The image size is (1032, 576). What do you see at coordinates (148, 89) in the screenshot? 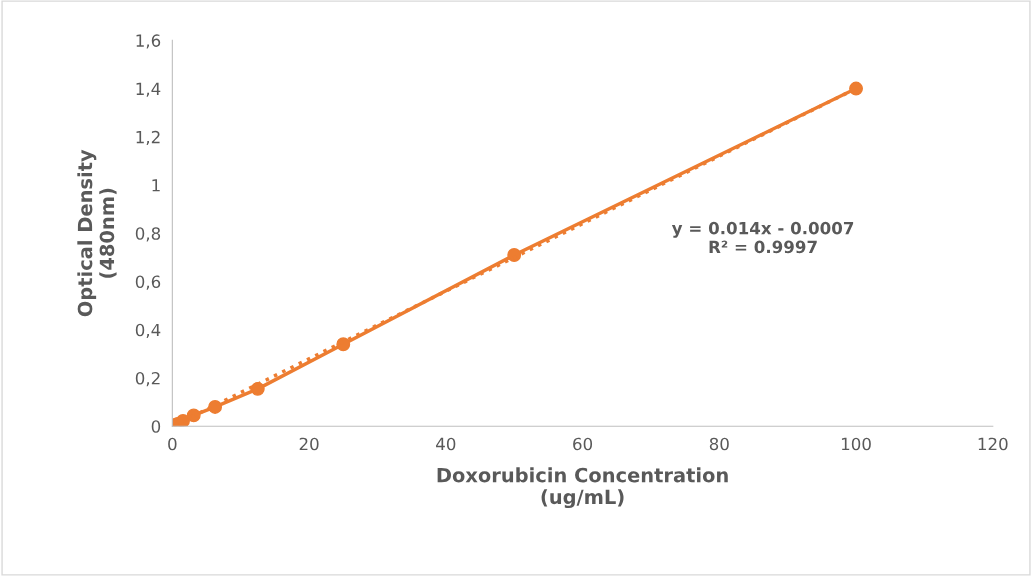
I see `y-tick-label: 1,4` at bounding box center [148, 89].